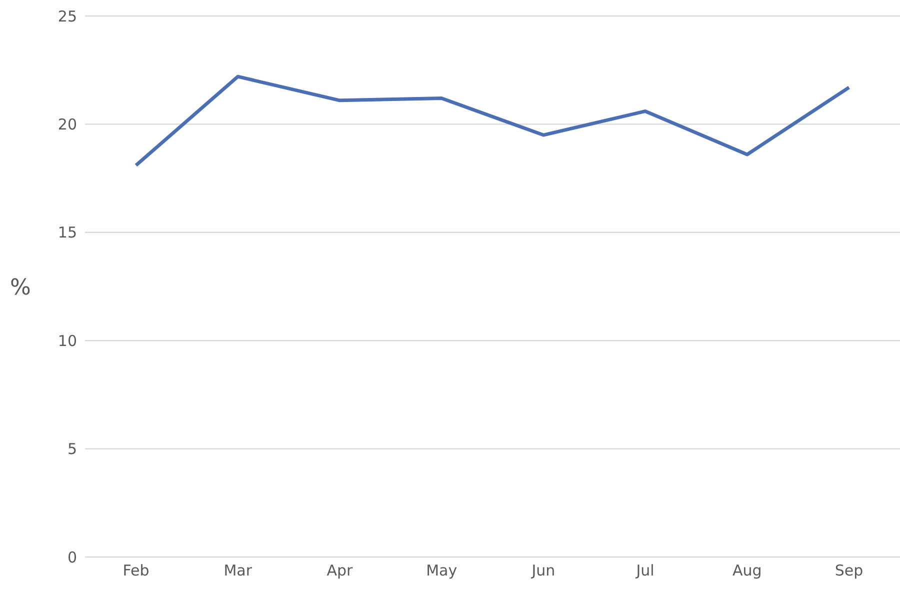  What do you see at coordinates (136, 571) in the screenshot?
I see `x-tick-label: Feb` at bounding box center [136, 571].